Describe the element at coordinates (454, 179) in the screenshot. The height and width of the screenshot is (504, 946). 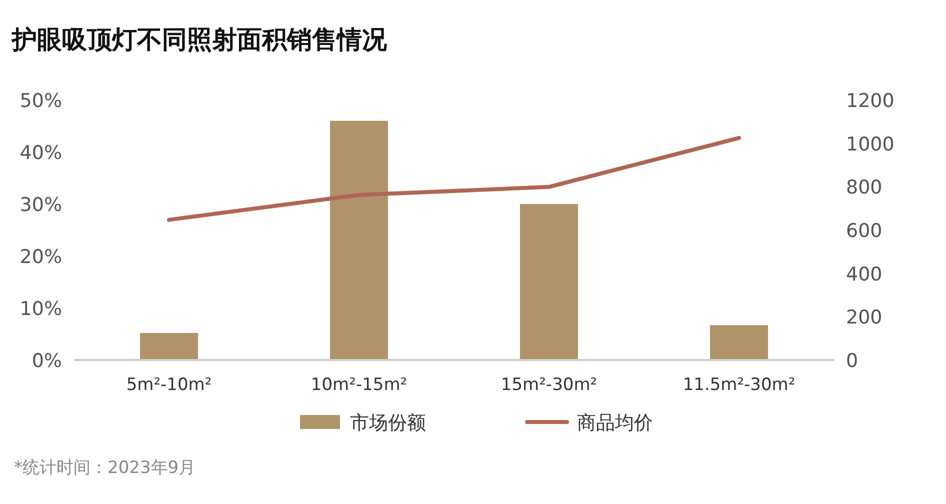
I see `line-series` at that location.